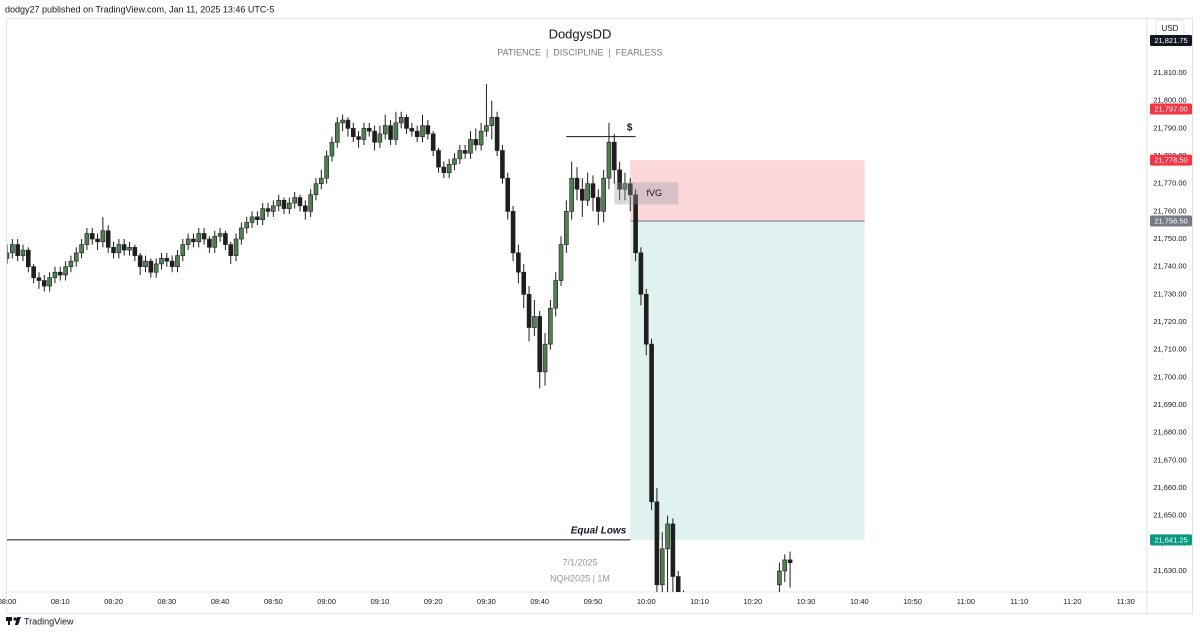 Image resolution: width=1200 pixels, height=634 pixels. What do you see at coordinates (326, 601) in the screenshot?
I see `x-tick-label: 09:00` at bounding box center [326, 601].